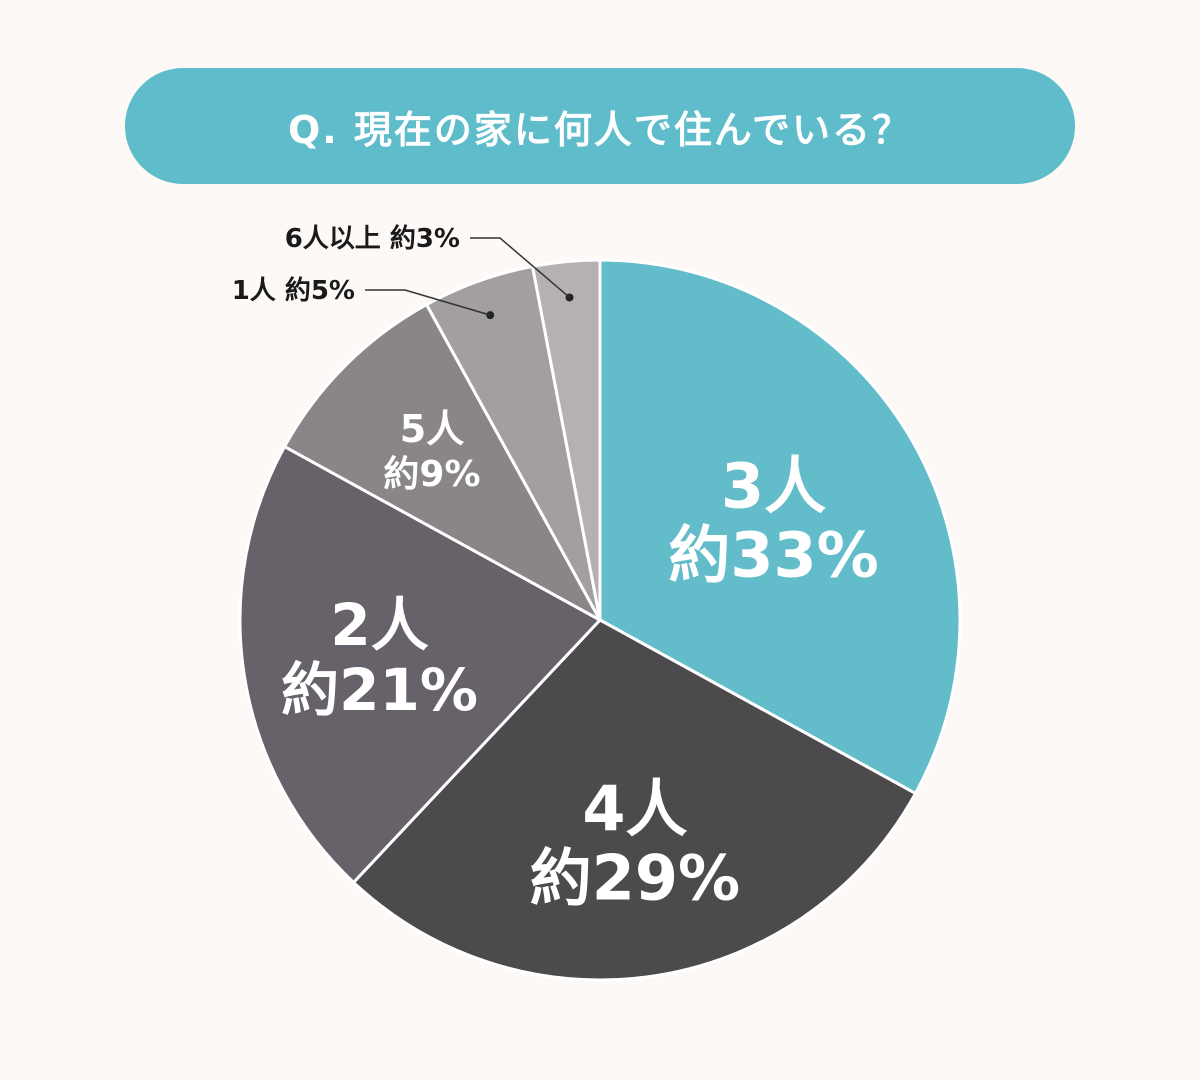  Describe the element at coordinates (600, 129) in the screenshot. I see `chart-title: Q. 現在の家に何人で住んでいる？` at that location.